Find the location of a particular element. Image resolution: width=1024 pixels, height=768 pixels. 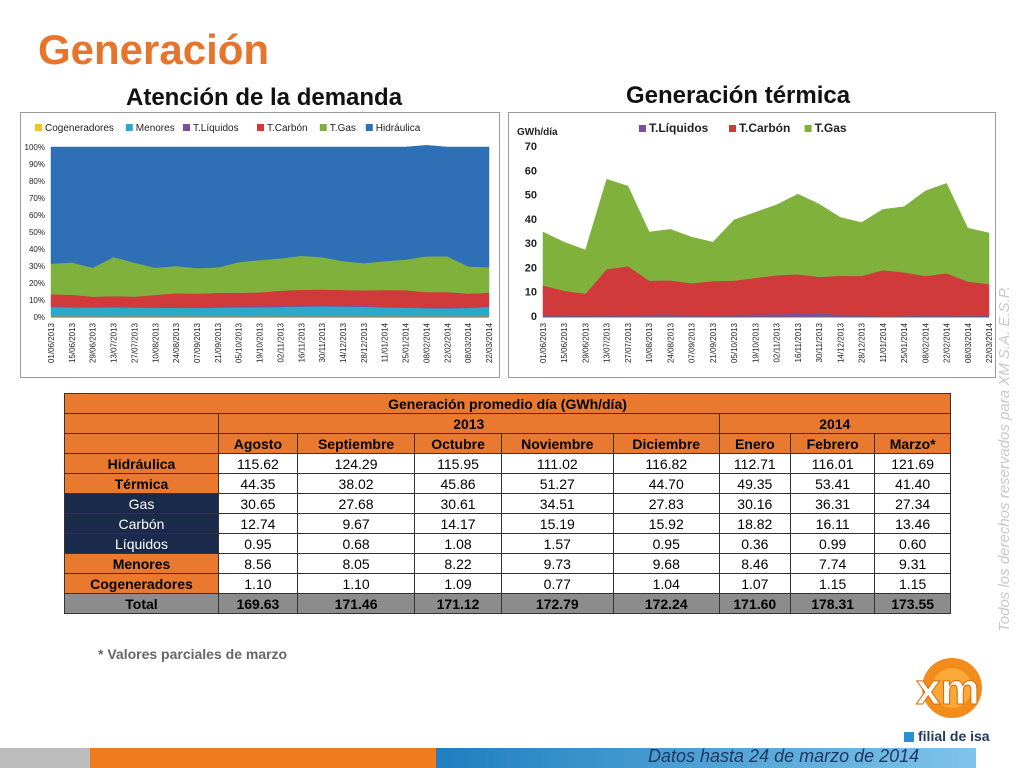

x-tick-label: 07/09/2013 is located at coordinates (197, 342).